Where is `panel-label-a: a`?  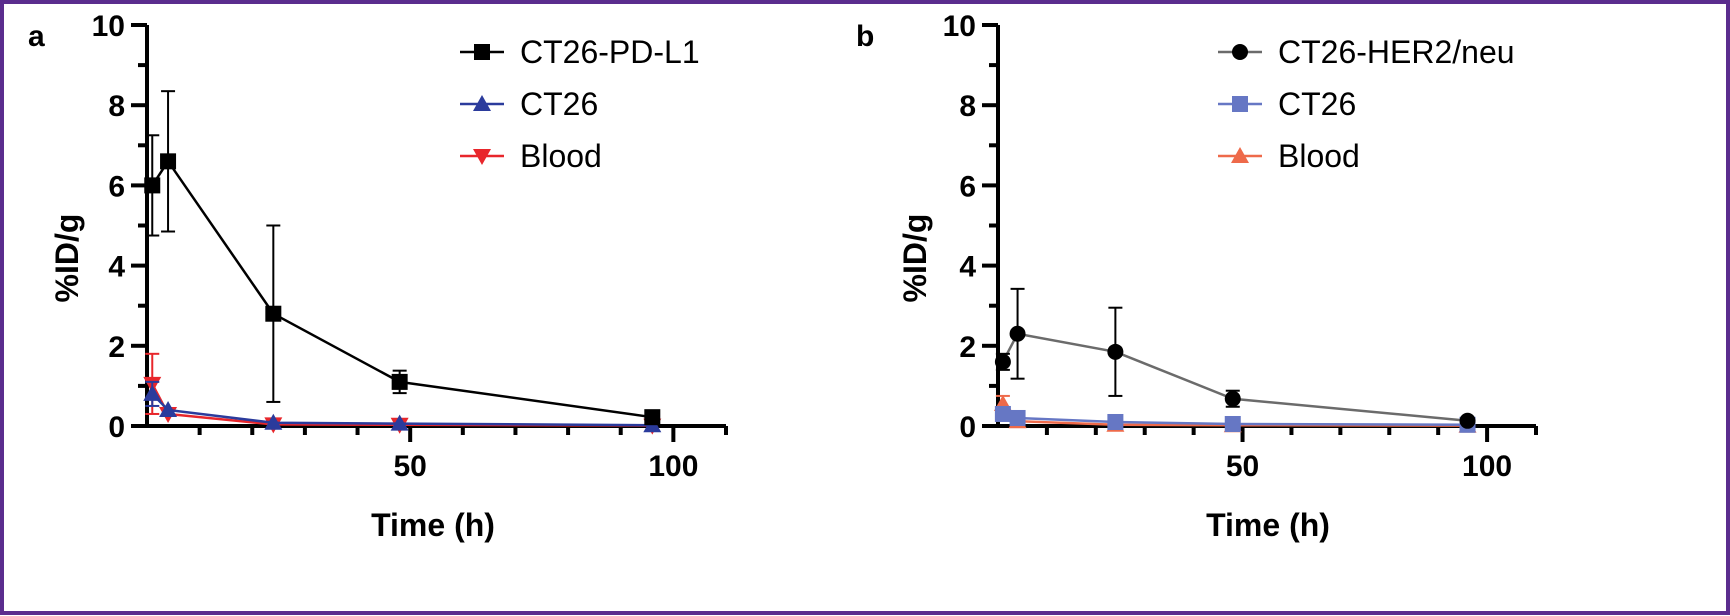
panel-label-a: a is located at coordinates (36, 36).